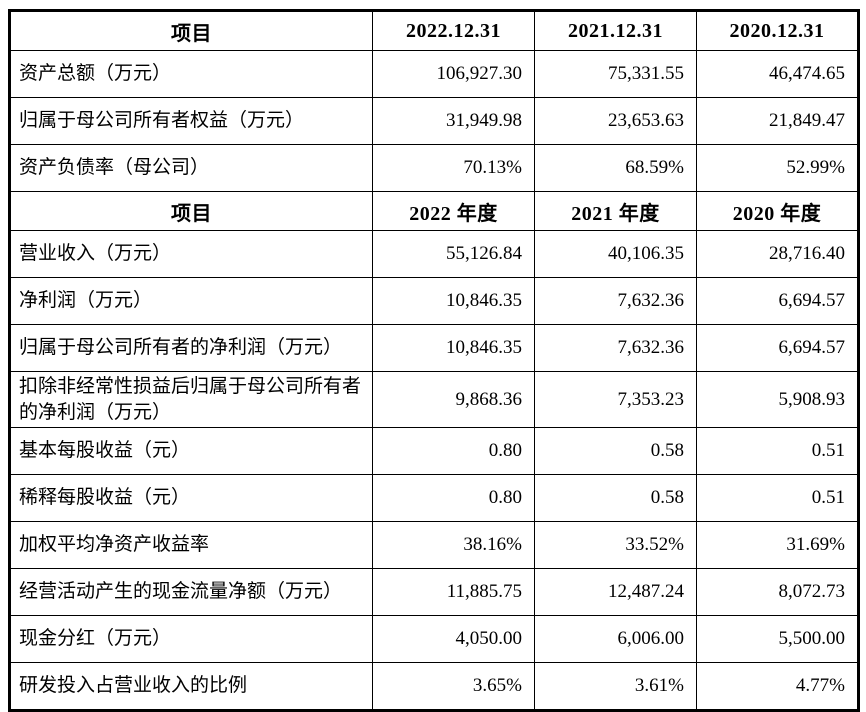 This screenshot has height=712, width=866. Describe the element at coordinates (615, 399) in the screenshot. I see `value-cell: 7,353.23` at that location.